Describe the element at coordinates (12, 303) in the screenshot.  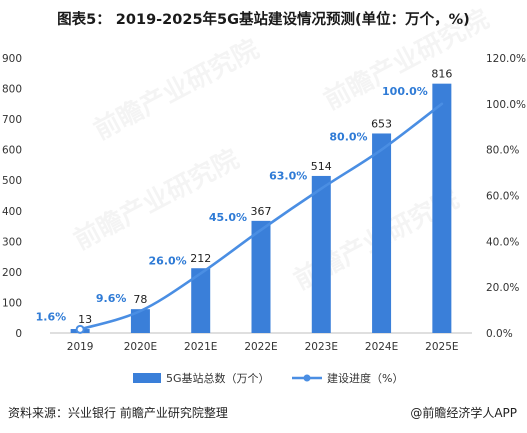
I see `y-left-tick-label: 100` at that location.